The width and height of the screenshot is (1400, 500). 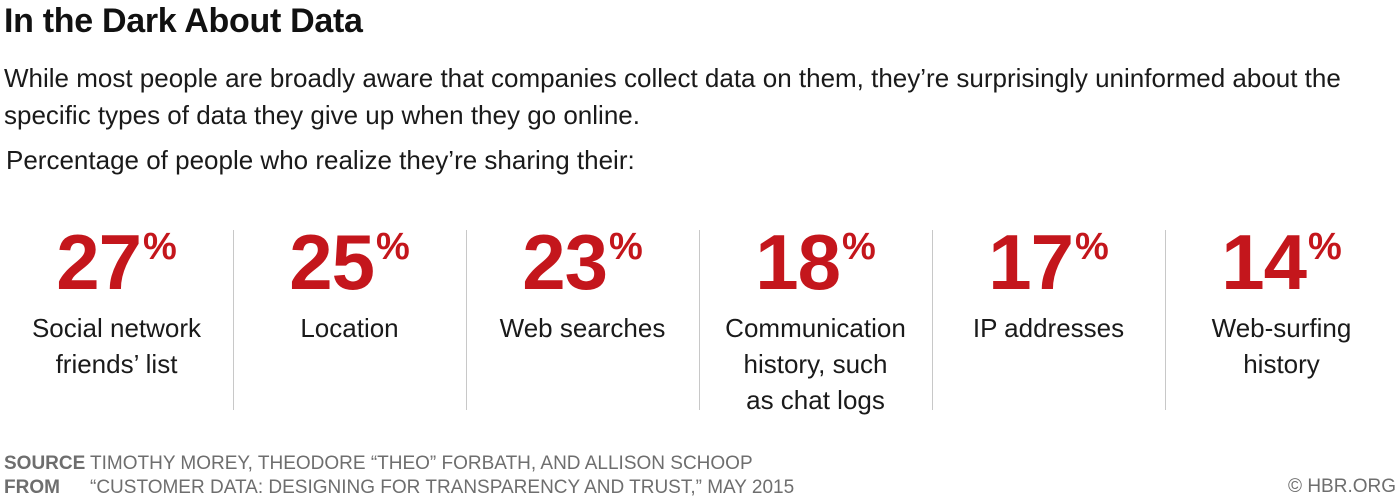 I want to click on stat-label: IP addresses, so click(x=1048, y=328).